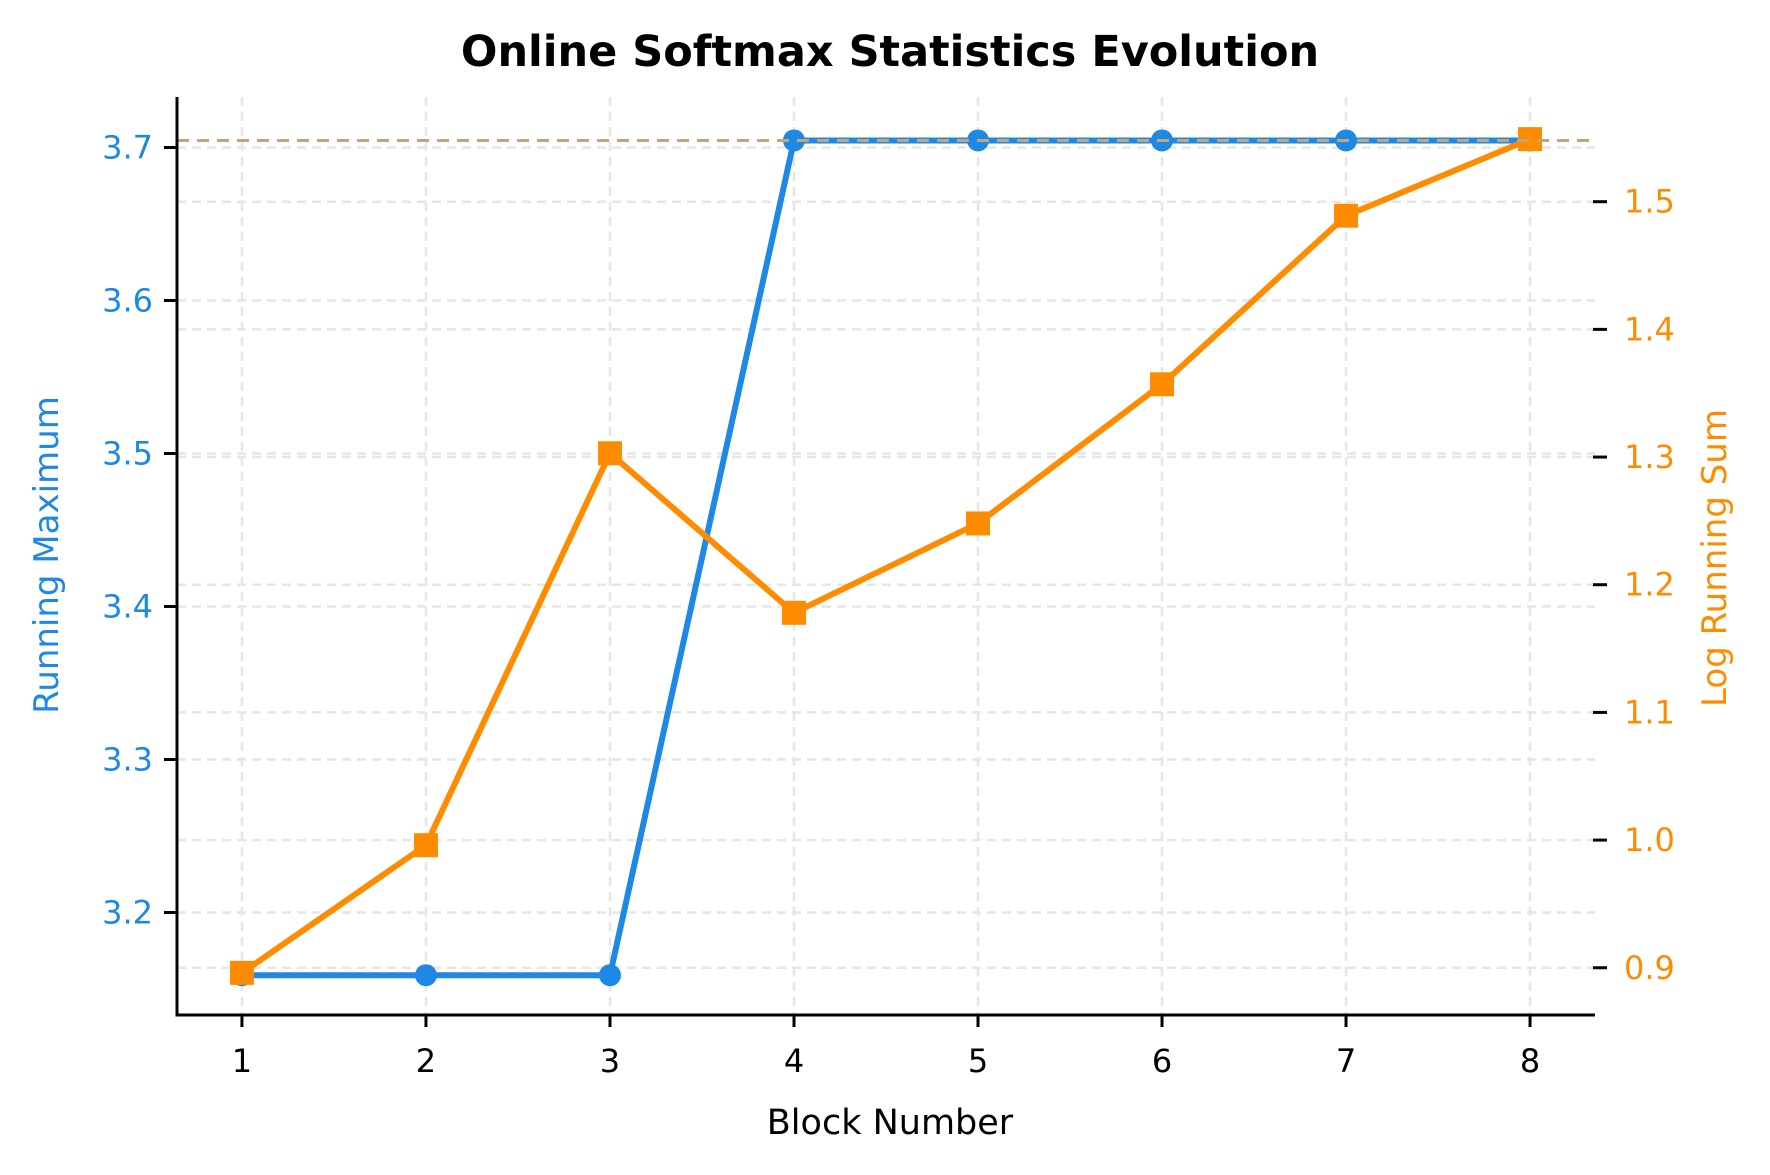  Describe the element at coordinates (127, 147) in the screenshot. I see `y-left-tick-label: 3.7` at that location.